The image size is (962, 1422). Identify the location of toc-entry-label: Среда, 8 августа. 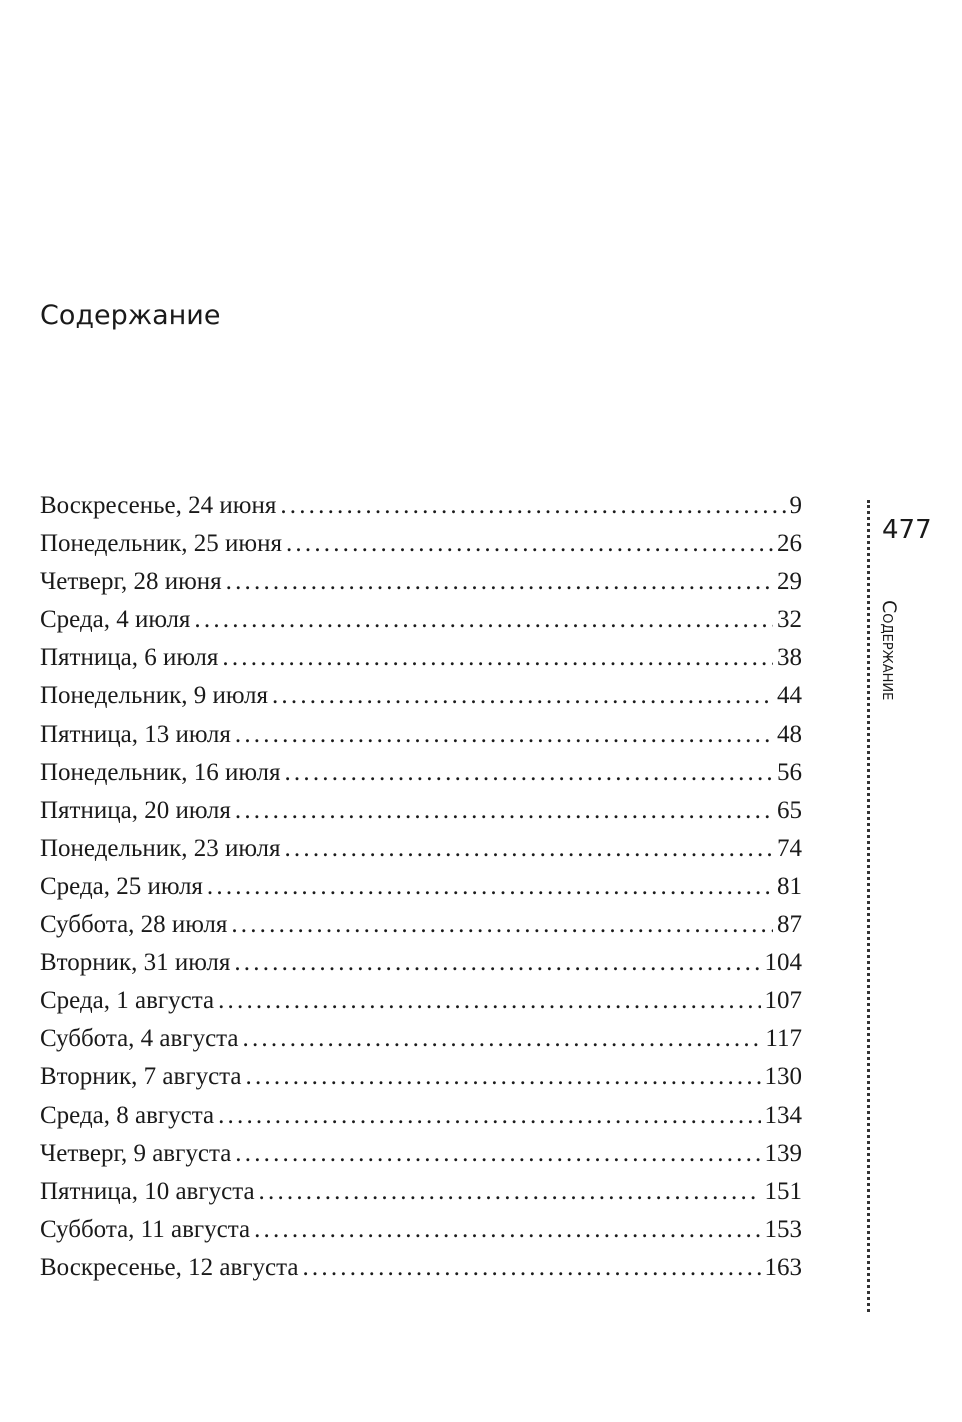
(127, 1115).